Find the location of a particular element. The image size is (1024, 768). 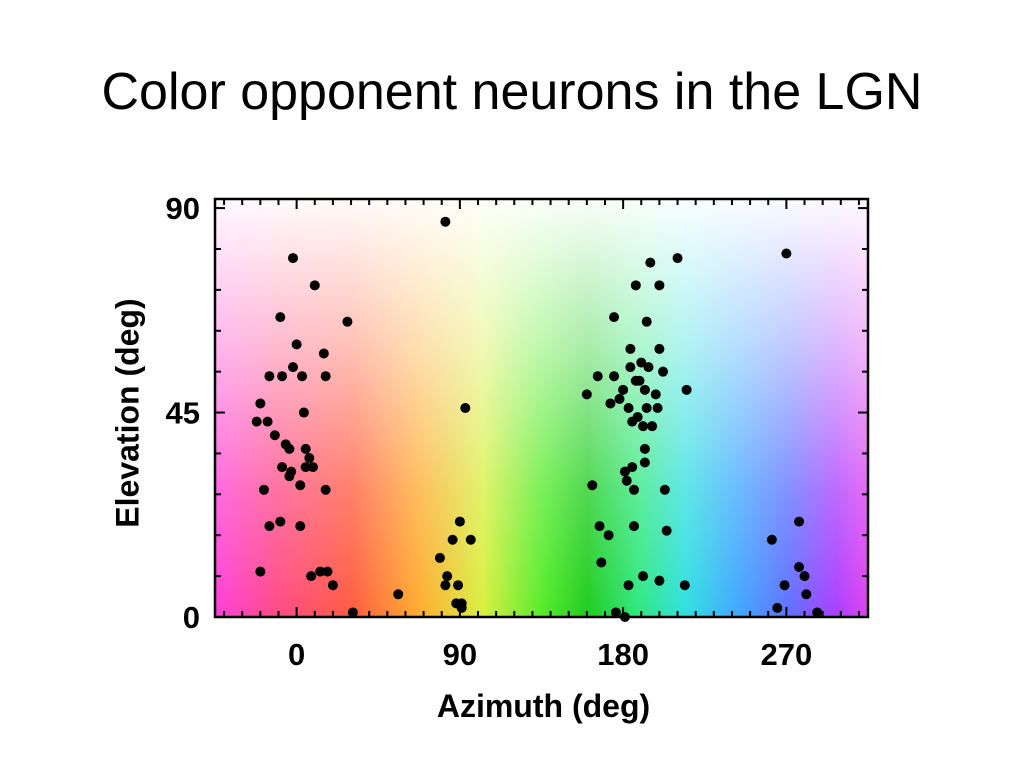

y-axis-title: Elevation (deg) is located at coordinates (127, 412).